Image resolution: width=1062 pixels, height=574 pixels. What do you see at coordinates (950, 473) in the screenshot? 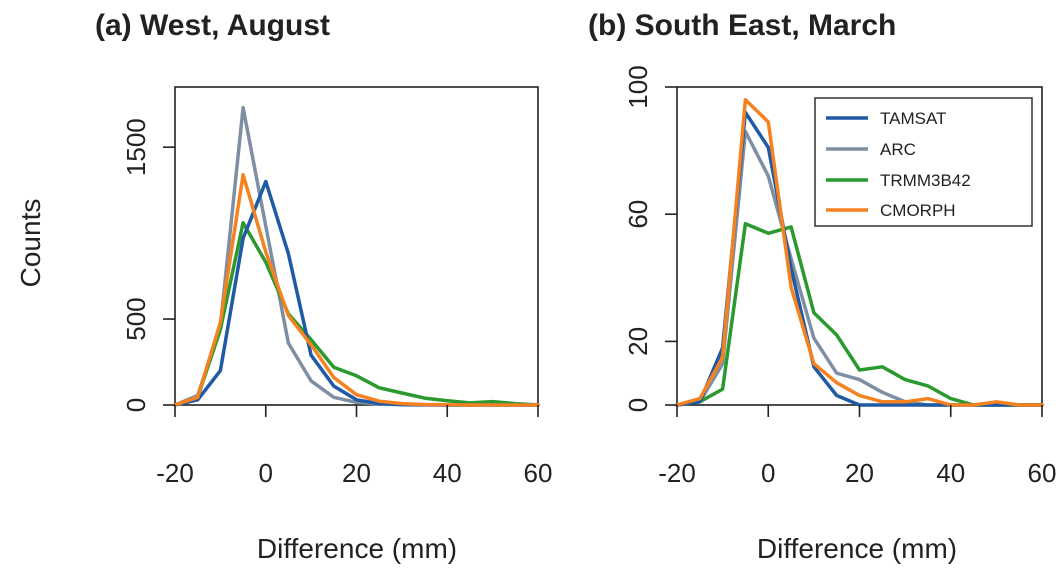
I see `panel-b-x-tick-label: 40` at bounding box center [950, 473].